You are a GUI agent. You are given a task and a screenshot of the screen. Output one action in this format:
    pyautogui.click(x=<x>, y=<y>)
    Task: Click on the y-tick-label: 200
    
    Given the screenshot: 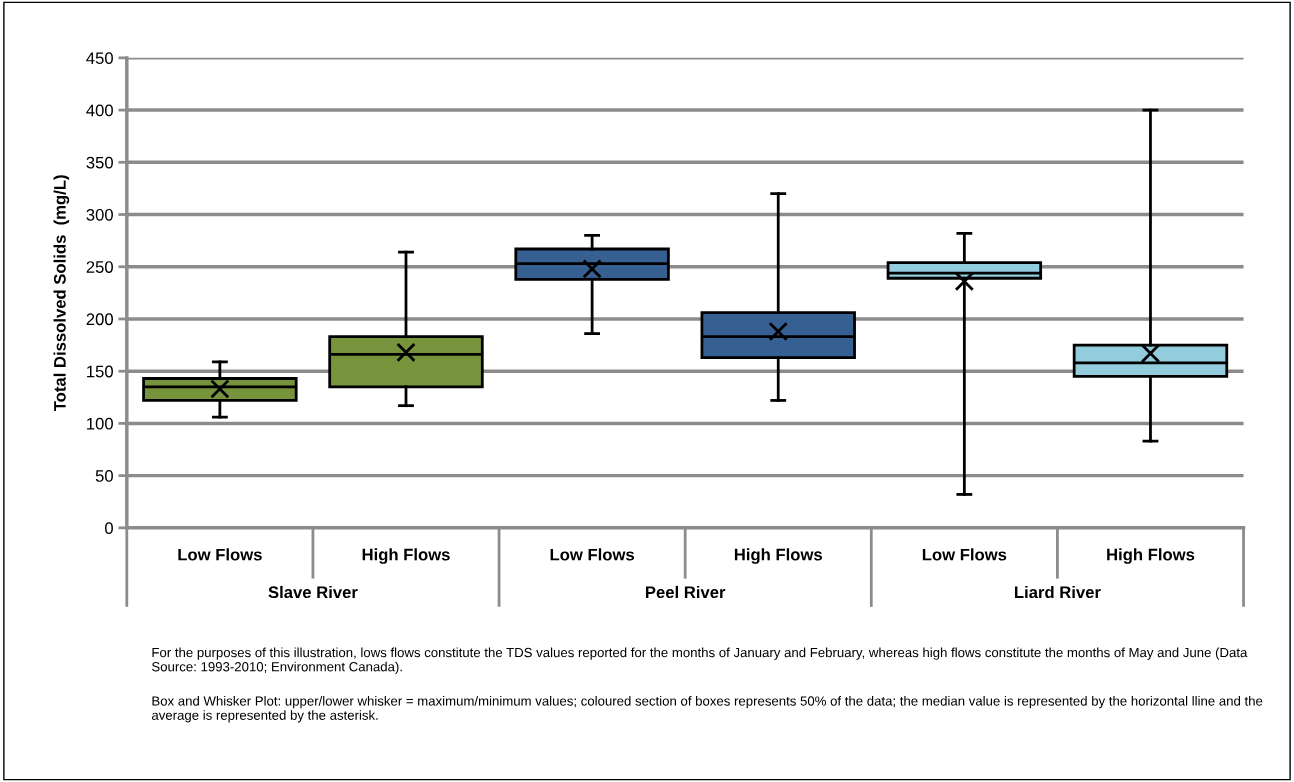 What is the action you would take?
    pyautogui.click(x=99, y=319)
    